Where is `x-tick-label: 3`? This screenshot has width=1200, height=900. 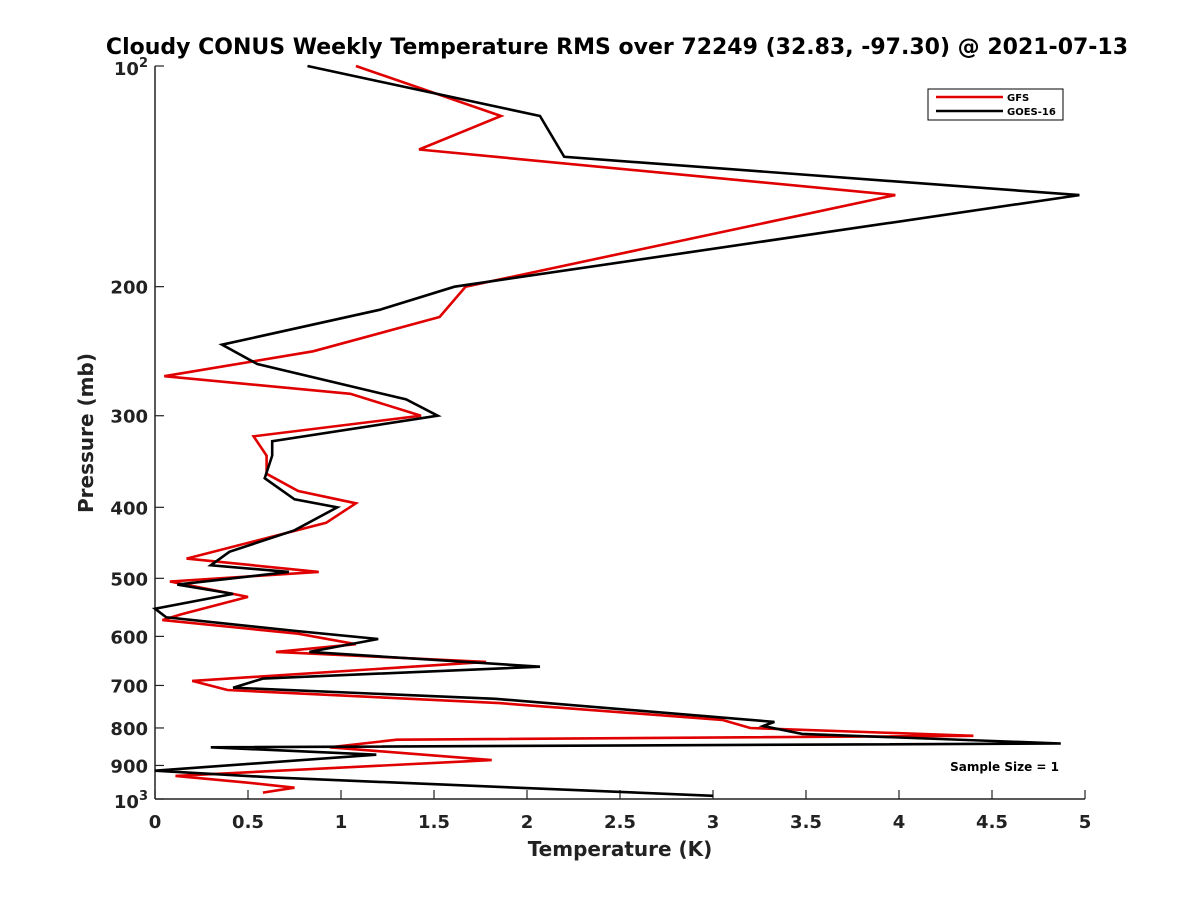
x-tick-label: 3 is located at coordinates (713, 822).